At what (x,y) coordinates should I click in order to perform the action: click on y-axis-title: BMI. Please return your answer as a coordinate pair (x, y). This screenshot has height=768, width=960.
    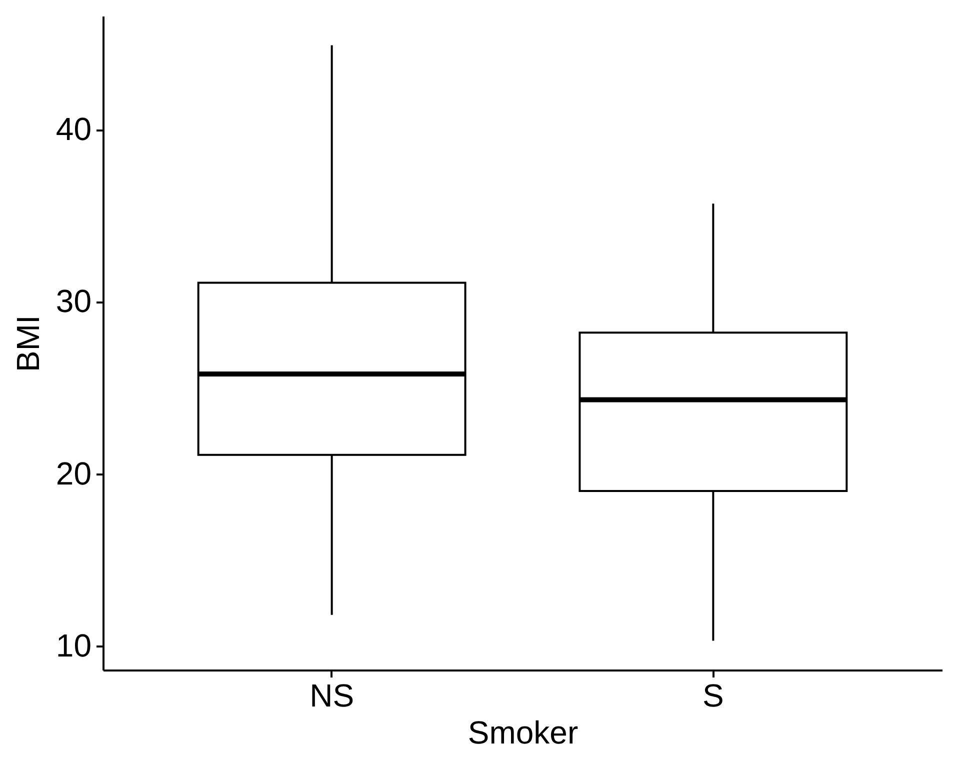
    Looking at the image, I should click on (28, 343).